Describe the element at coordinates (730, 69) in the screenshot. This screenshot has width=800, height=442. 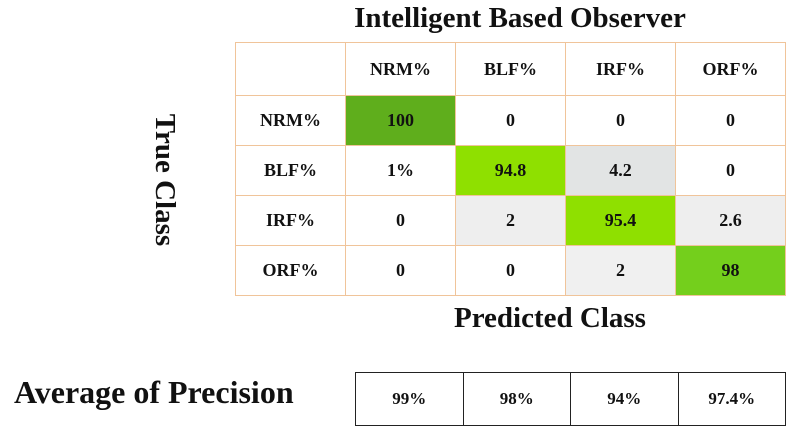
I see `column-header: ORF%` at that location.